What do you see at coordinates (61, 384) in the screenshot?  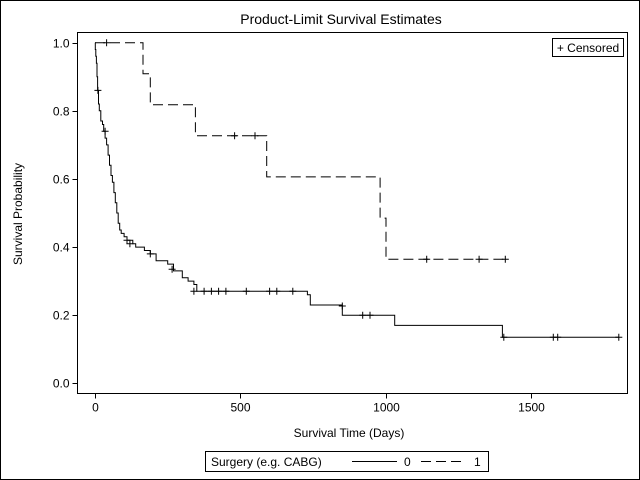 I see `y-tick-label: 0.0` at bounding box center [61, 384].